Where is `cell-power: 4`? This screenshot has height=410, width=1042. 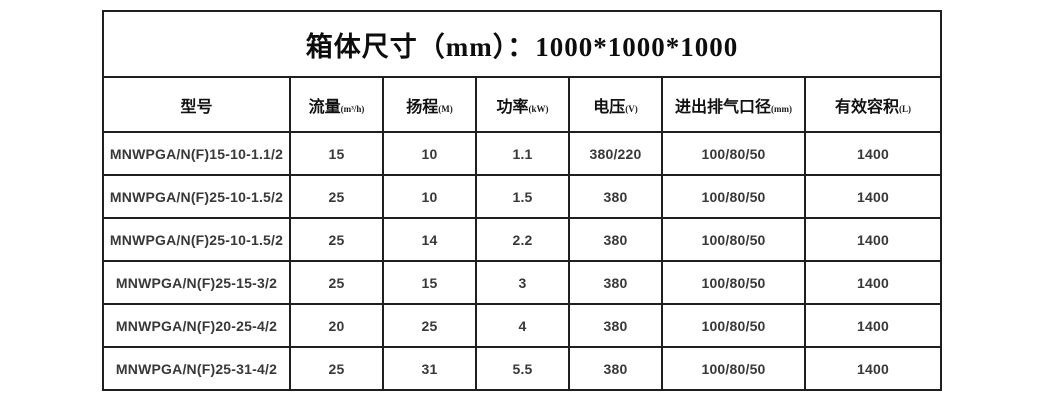
cell-power: 4 is located at coordinates (522, 325).